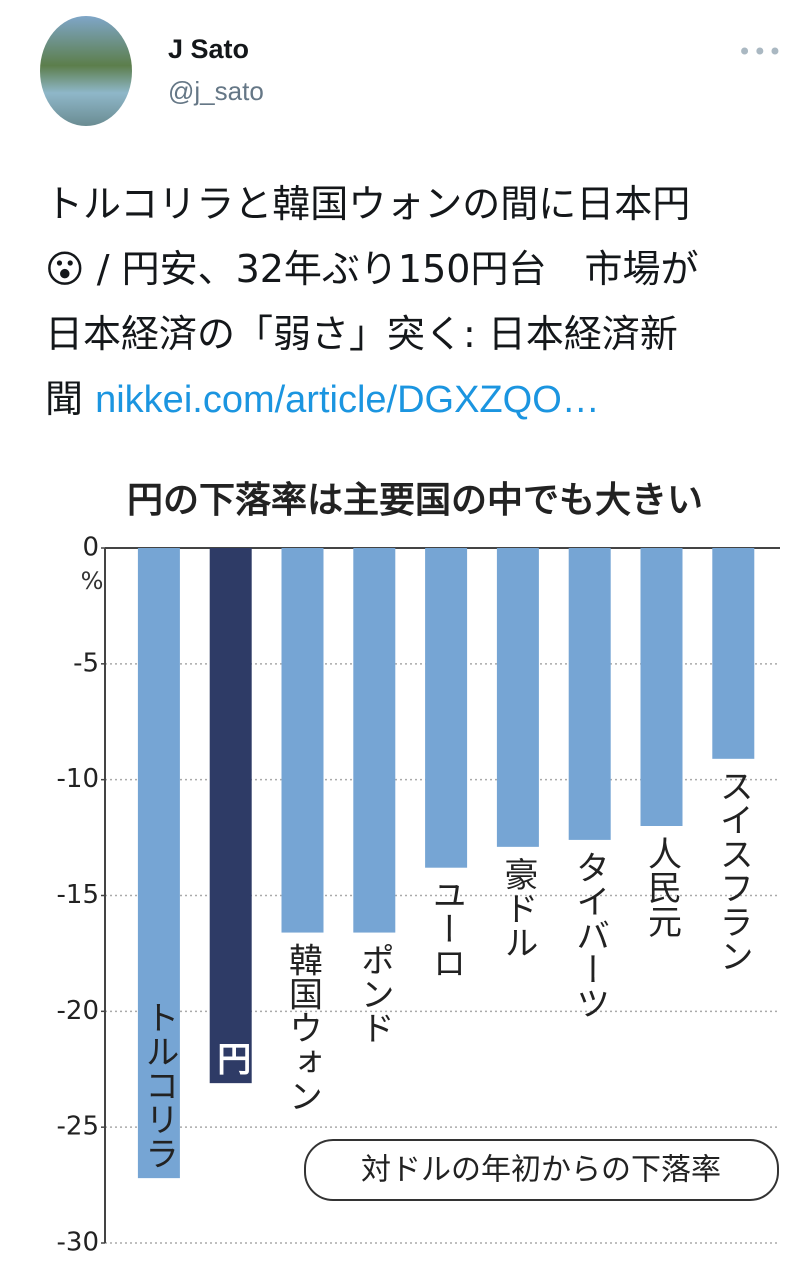  I want to click on y-tick-label: -10, so click(78, 779).